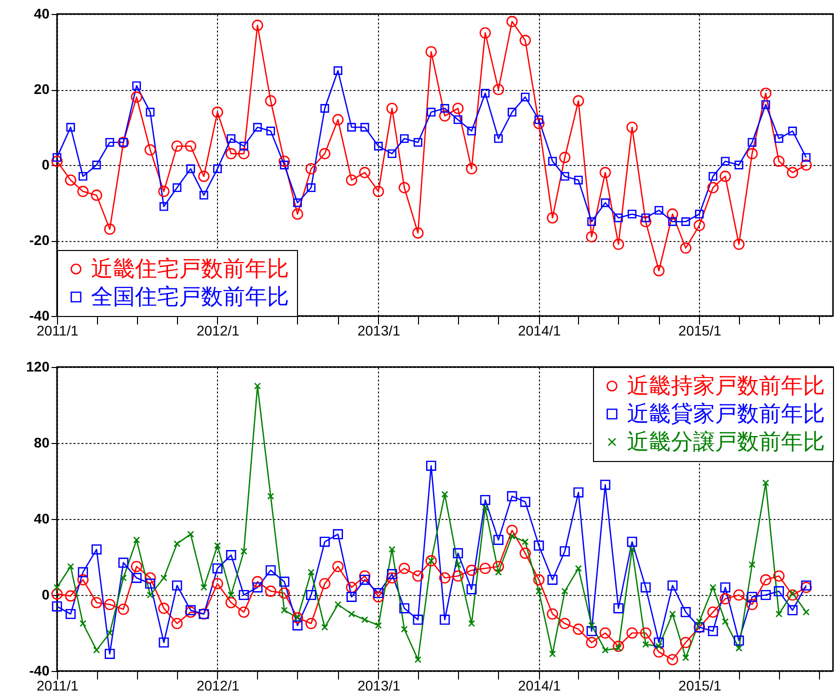 The height and width of the screenshot is (694, 836). Describe the element at coordinates (42, 518) in the screenshot. I see `y-tick-label: 40` at that location.